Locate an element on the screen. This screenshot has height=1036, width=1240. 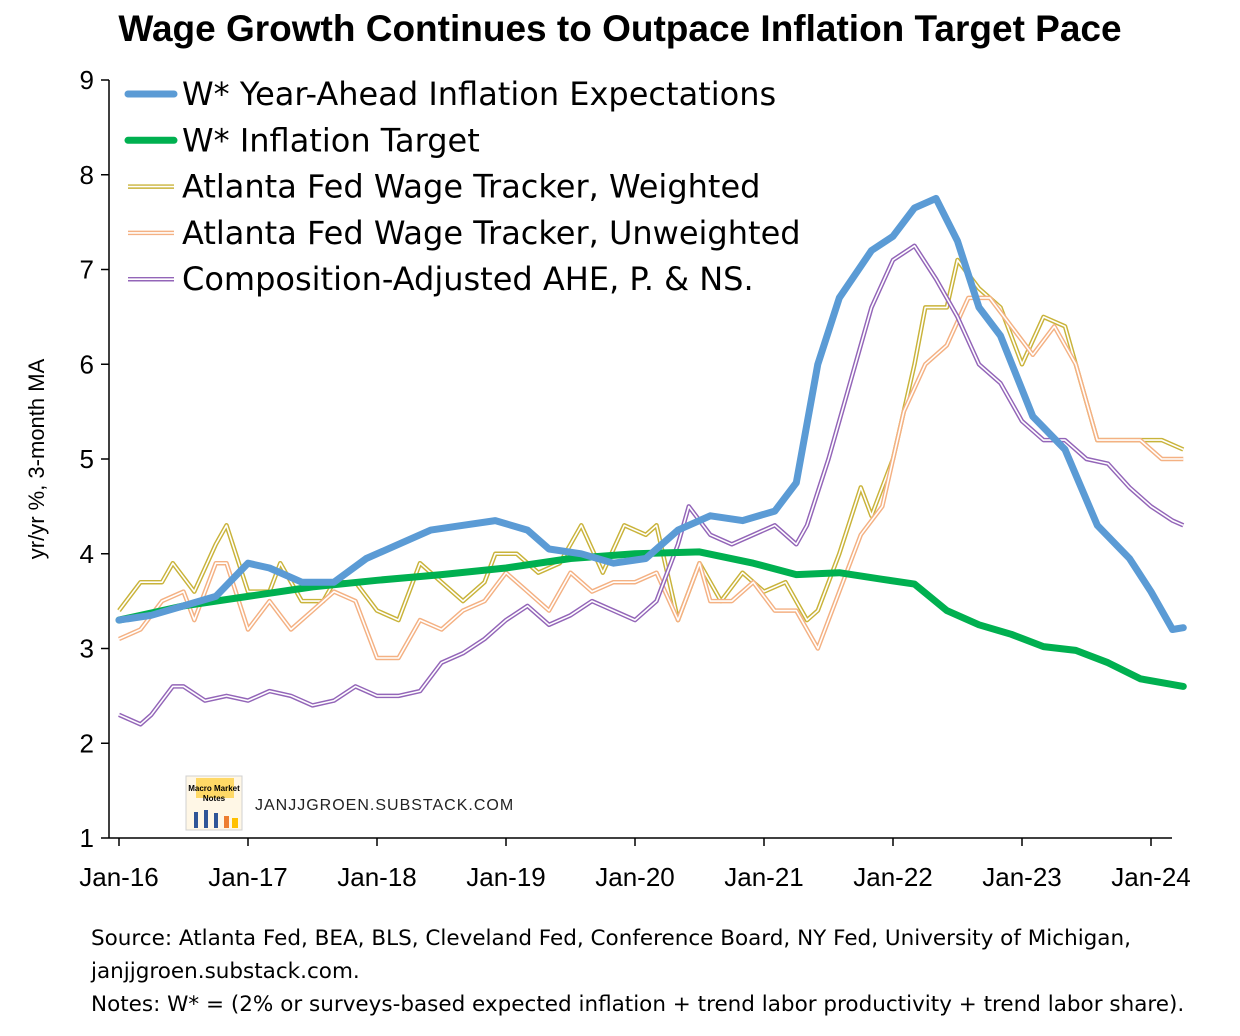
series-path is located at coordinates (651, 619).